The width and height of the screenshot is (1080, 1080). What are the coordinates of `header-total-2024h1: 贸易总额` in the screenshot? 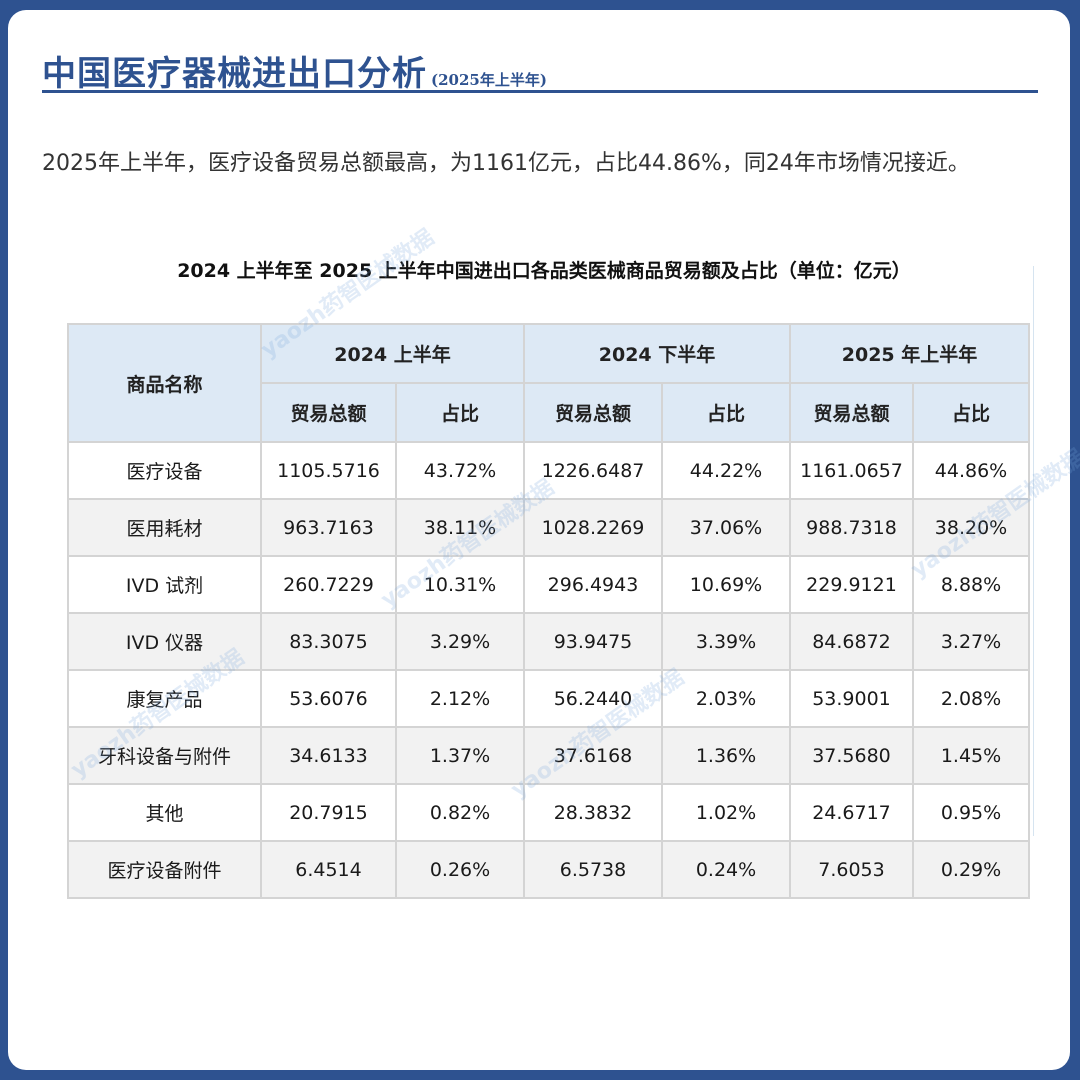 It's located at (328, 412).